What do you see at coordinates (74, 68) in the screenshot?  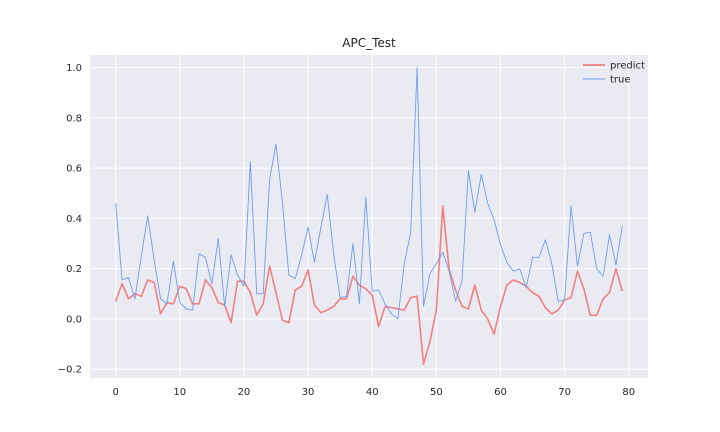 I see `y-tick-label: 1.0` at bounding box center [74, 68].